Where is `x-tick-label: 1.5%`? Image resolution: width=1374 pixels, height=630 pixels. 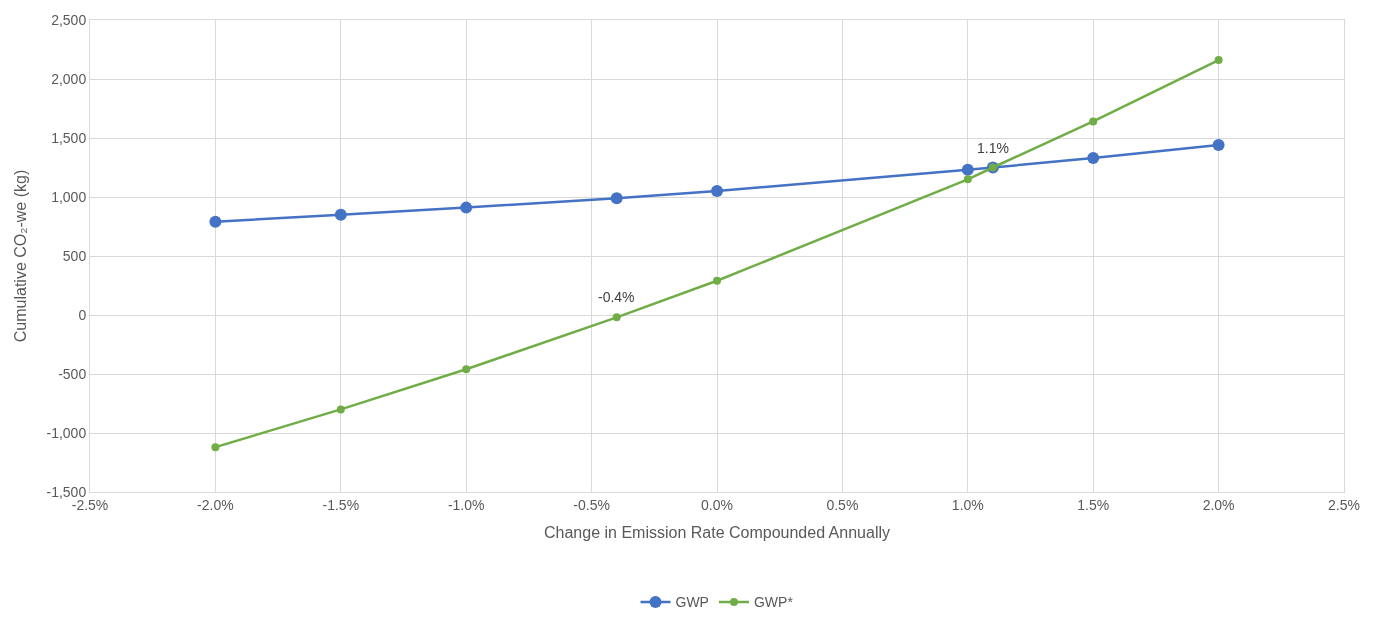
x-tick-label: 1.5% is located at coordinates (1093, 504).